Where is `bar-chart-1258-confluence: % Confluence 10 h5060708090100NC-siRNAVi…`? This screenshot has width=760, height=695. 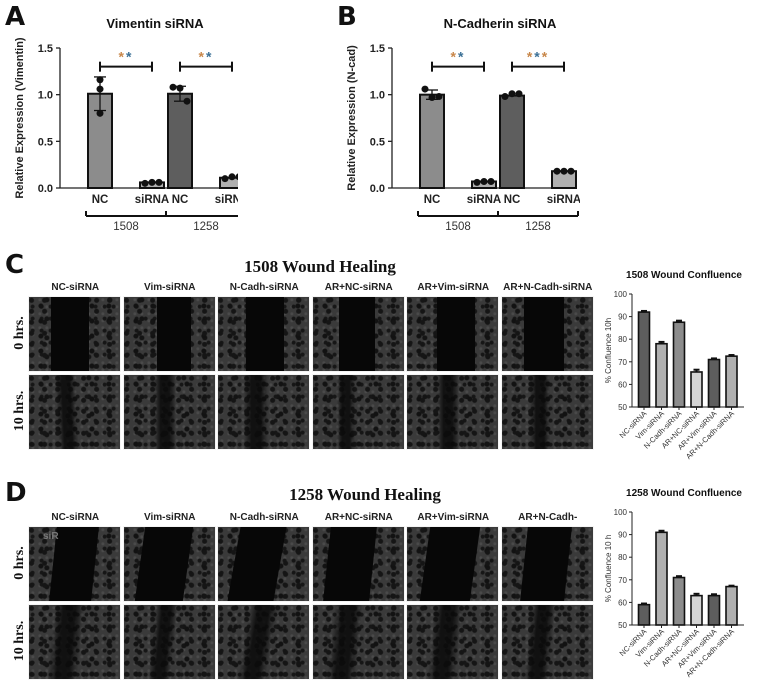
bar-chart-1258-confluence: % Confluence 10 h5060708090100NC-siRNAVi… is located at coordinates (674, 593).